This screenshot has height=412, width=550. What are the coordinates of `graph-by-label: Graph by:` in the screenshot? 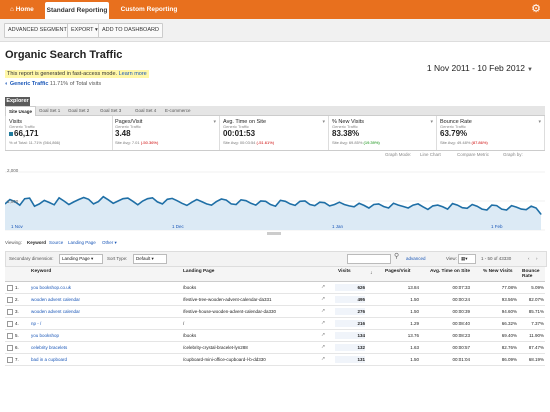 It's located at (513, 154).